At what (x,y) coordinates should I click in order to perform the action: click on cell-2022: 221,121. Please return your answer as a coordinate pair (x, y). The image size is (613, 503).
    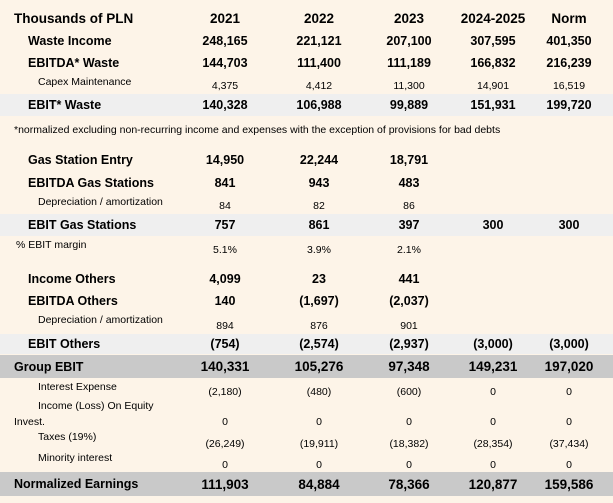
    Looking at the image, I should click on (319, 41).